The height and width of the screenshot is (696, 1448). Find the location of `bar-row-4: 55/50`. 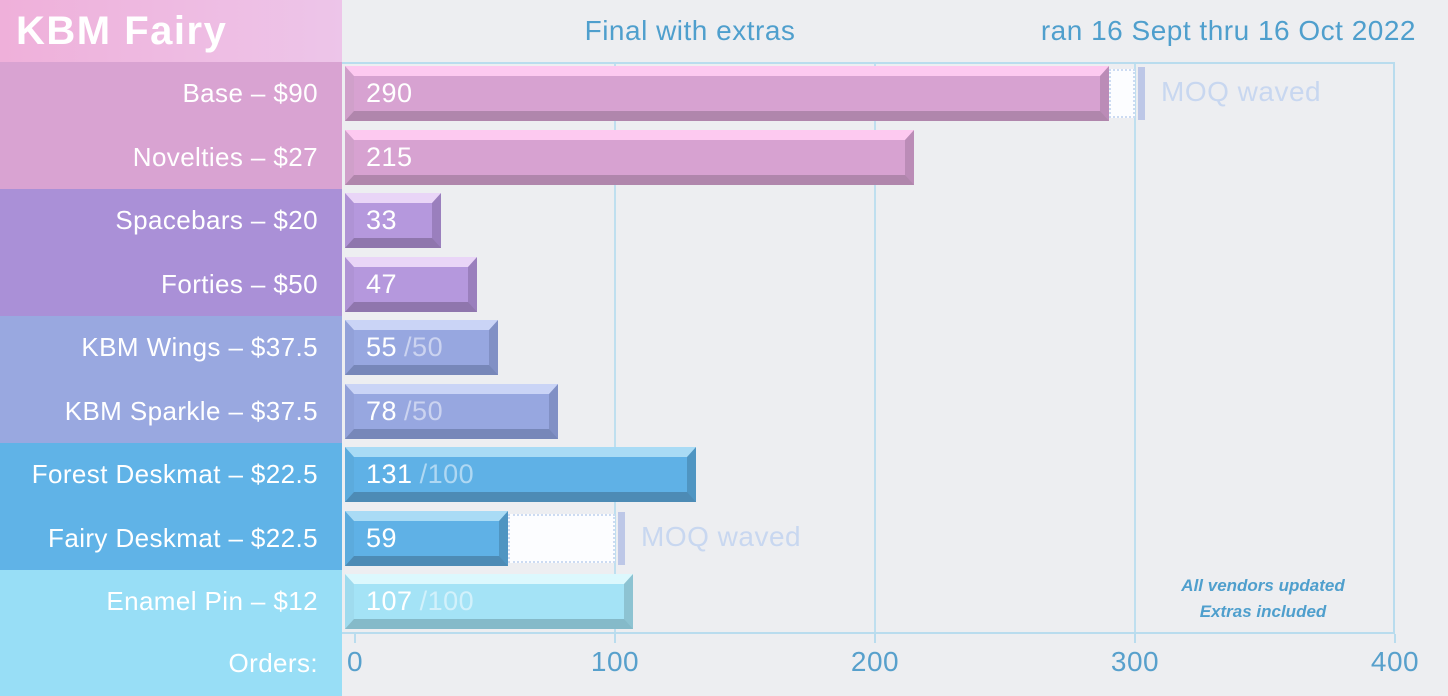

bar-row-4: 55/50 is located at coordinates (421, 348).